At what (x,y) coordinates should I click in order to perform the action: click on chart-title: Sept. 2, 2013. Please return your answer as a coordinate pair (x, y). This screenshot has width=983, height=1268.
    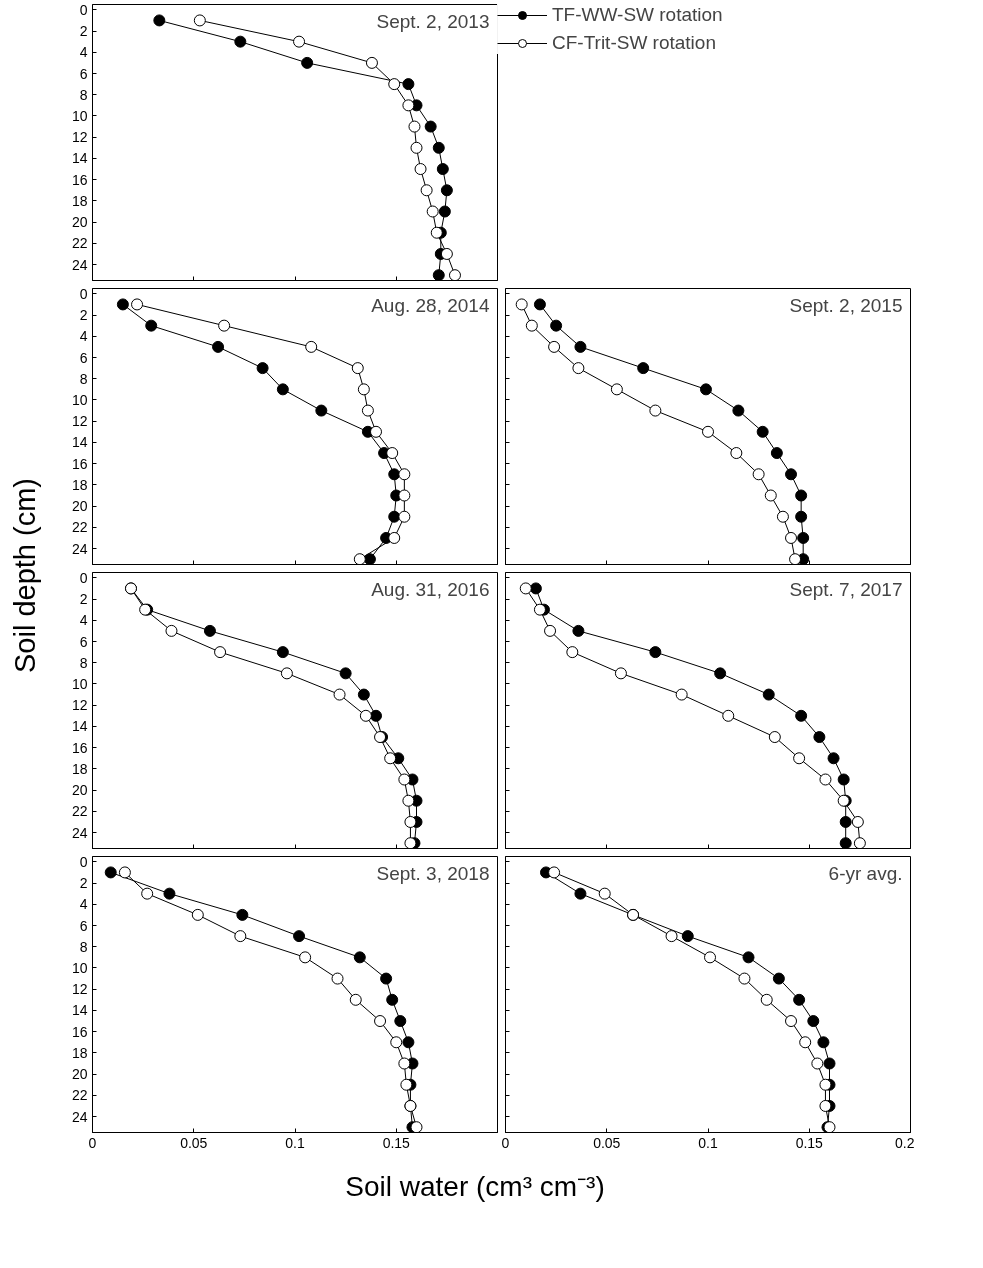
    Looking at the image, I should click on (433, 21).